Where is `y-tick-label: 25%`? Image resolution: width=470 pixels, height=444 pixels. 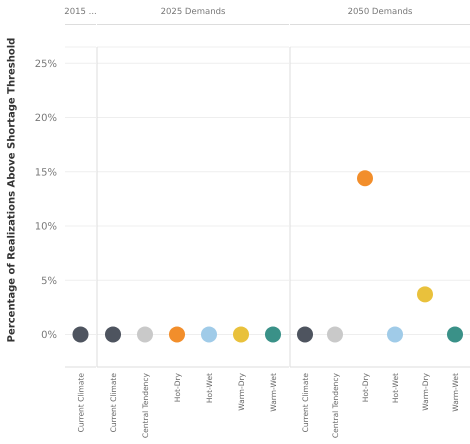 y-tick-label: 25% is located at coordinates (45, 64).